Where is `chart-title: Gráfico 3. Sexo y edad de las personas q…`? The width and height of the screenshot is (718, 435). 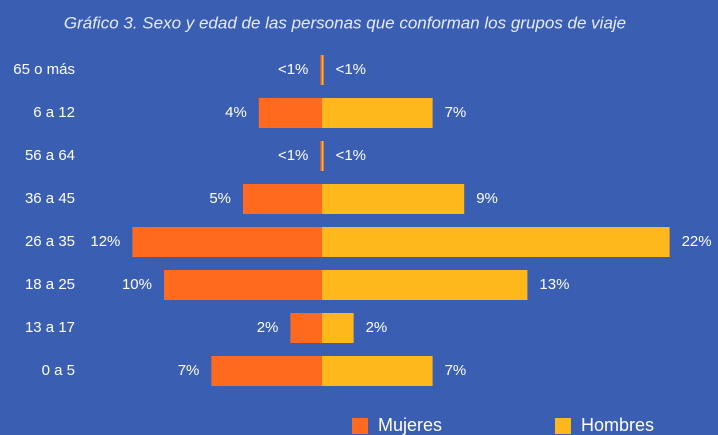 chart-title: Gráfico 3. Sexo y edad de las personas q… is located at coordinates (345, 22).